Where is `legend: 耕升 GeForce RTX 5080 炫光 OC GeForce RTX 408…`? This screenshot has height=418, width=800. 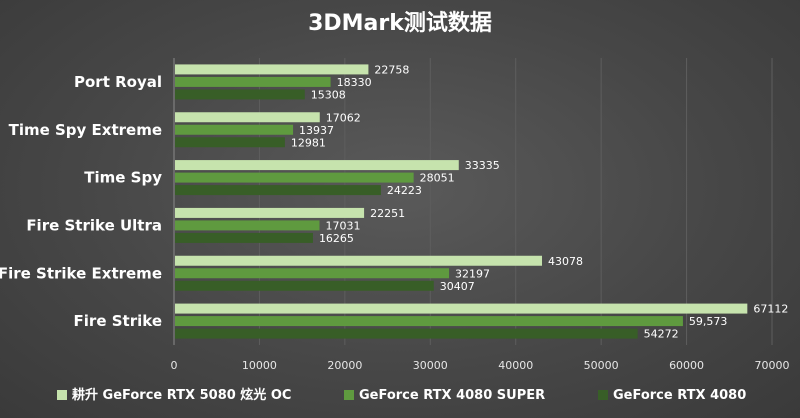 legend: 耕升 GeForce RTX 5080 炫光 OC GeForce RTX 408… is located at coordinates (401, 395).